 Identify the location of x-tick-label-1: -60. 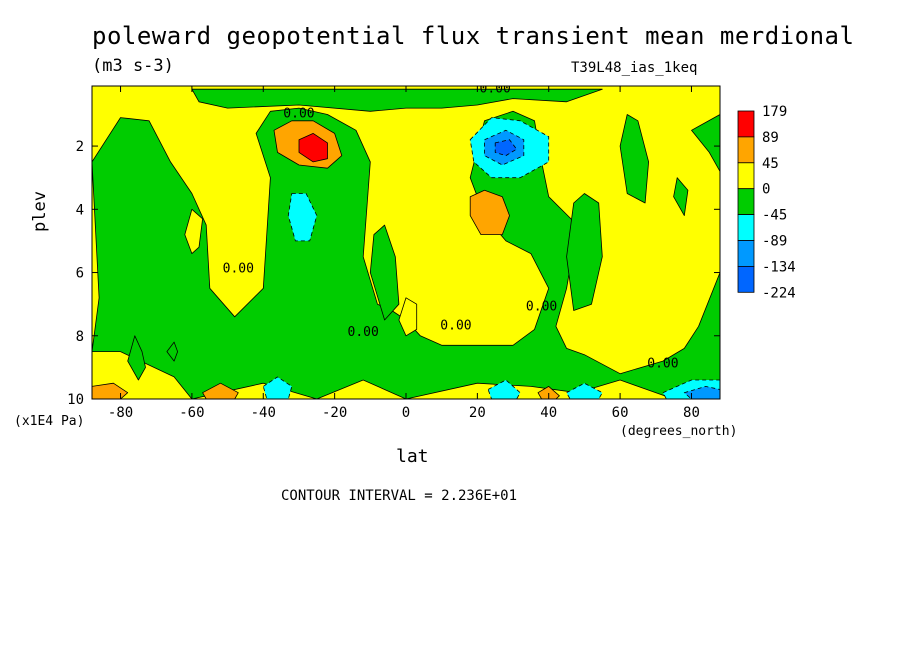
(191, 413).